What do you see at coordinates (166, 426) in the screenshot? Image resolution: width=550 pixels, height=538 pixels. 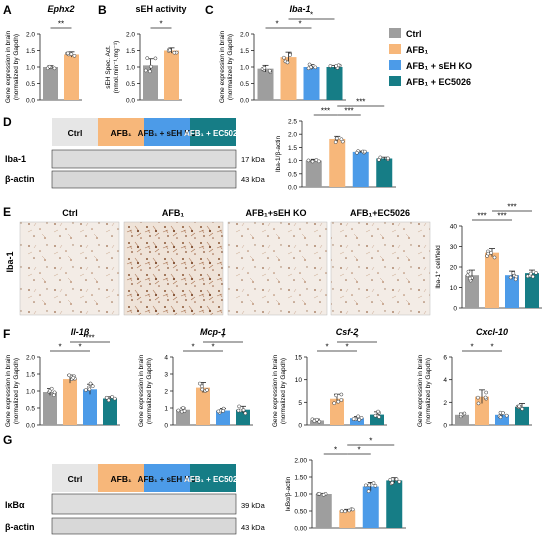 I see `y-tick-label: 0` at bounding box center [166, 426].